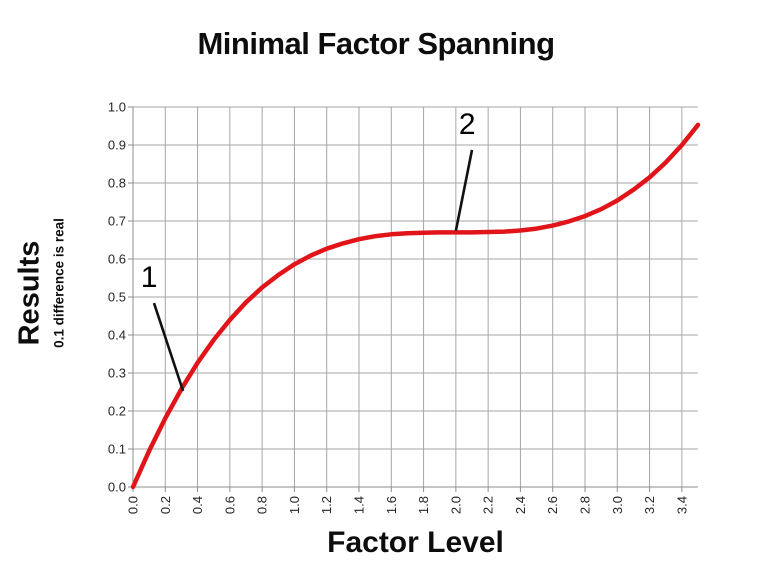 Image resolution: width=760 pixels, height=573 pixels. Describe the element at coordinates (455, 505) in the screenshot. I see `x-tick-label: 2.0` at that location.